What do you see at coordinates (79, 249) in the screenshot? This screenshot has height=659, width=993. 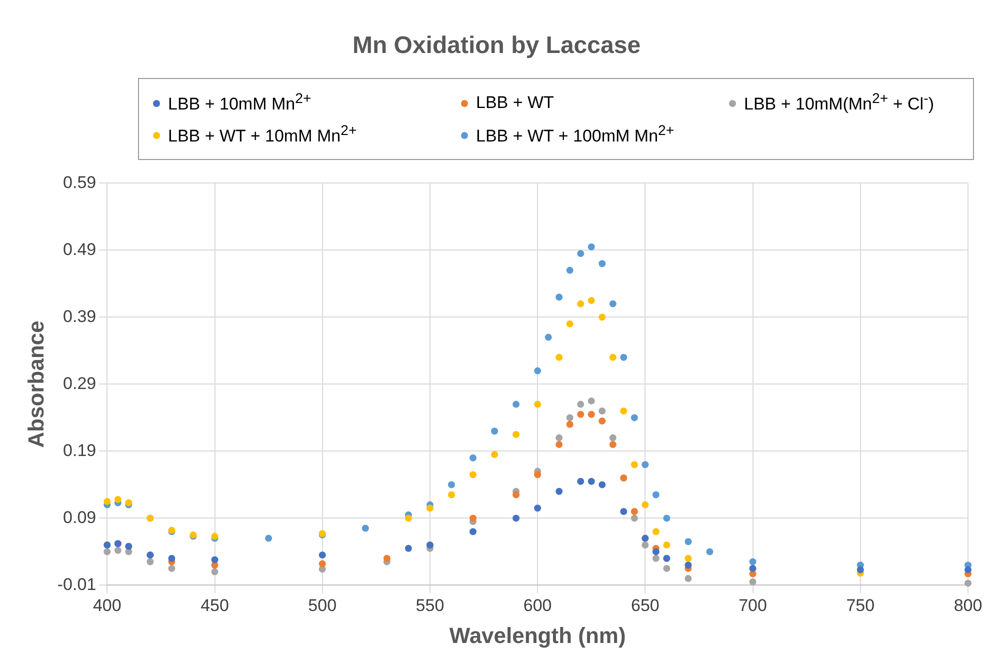 I see `y-tick-label: 0.49` at bounding box center [79, 249].